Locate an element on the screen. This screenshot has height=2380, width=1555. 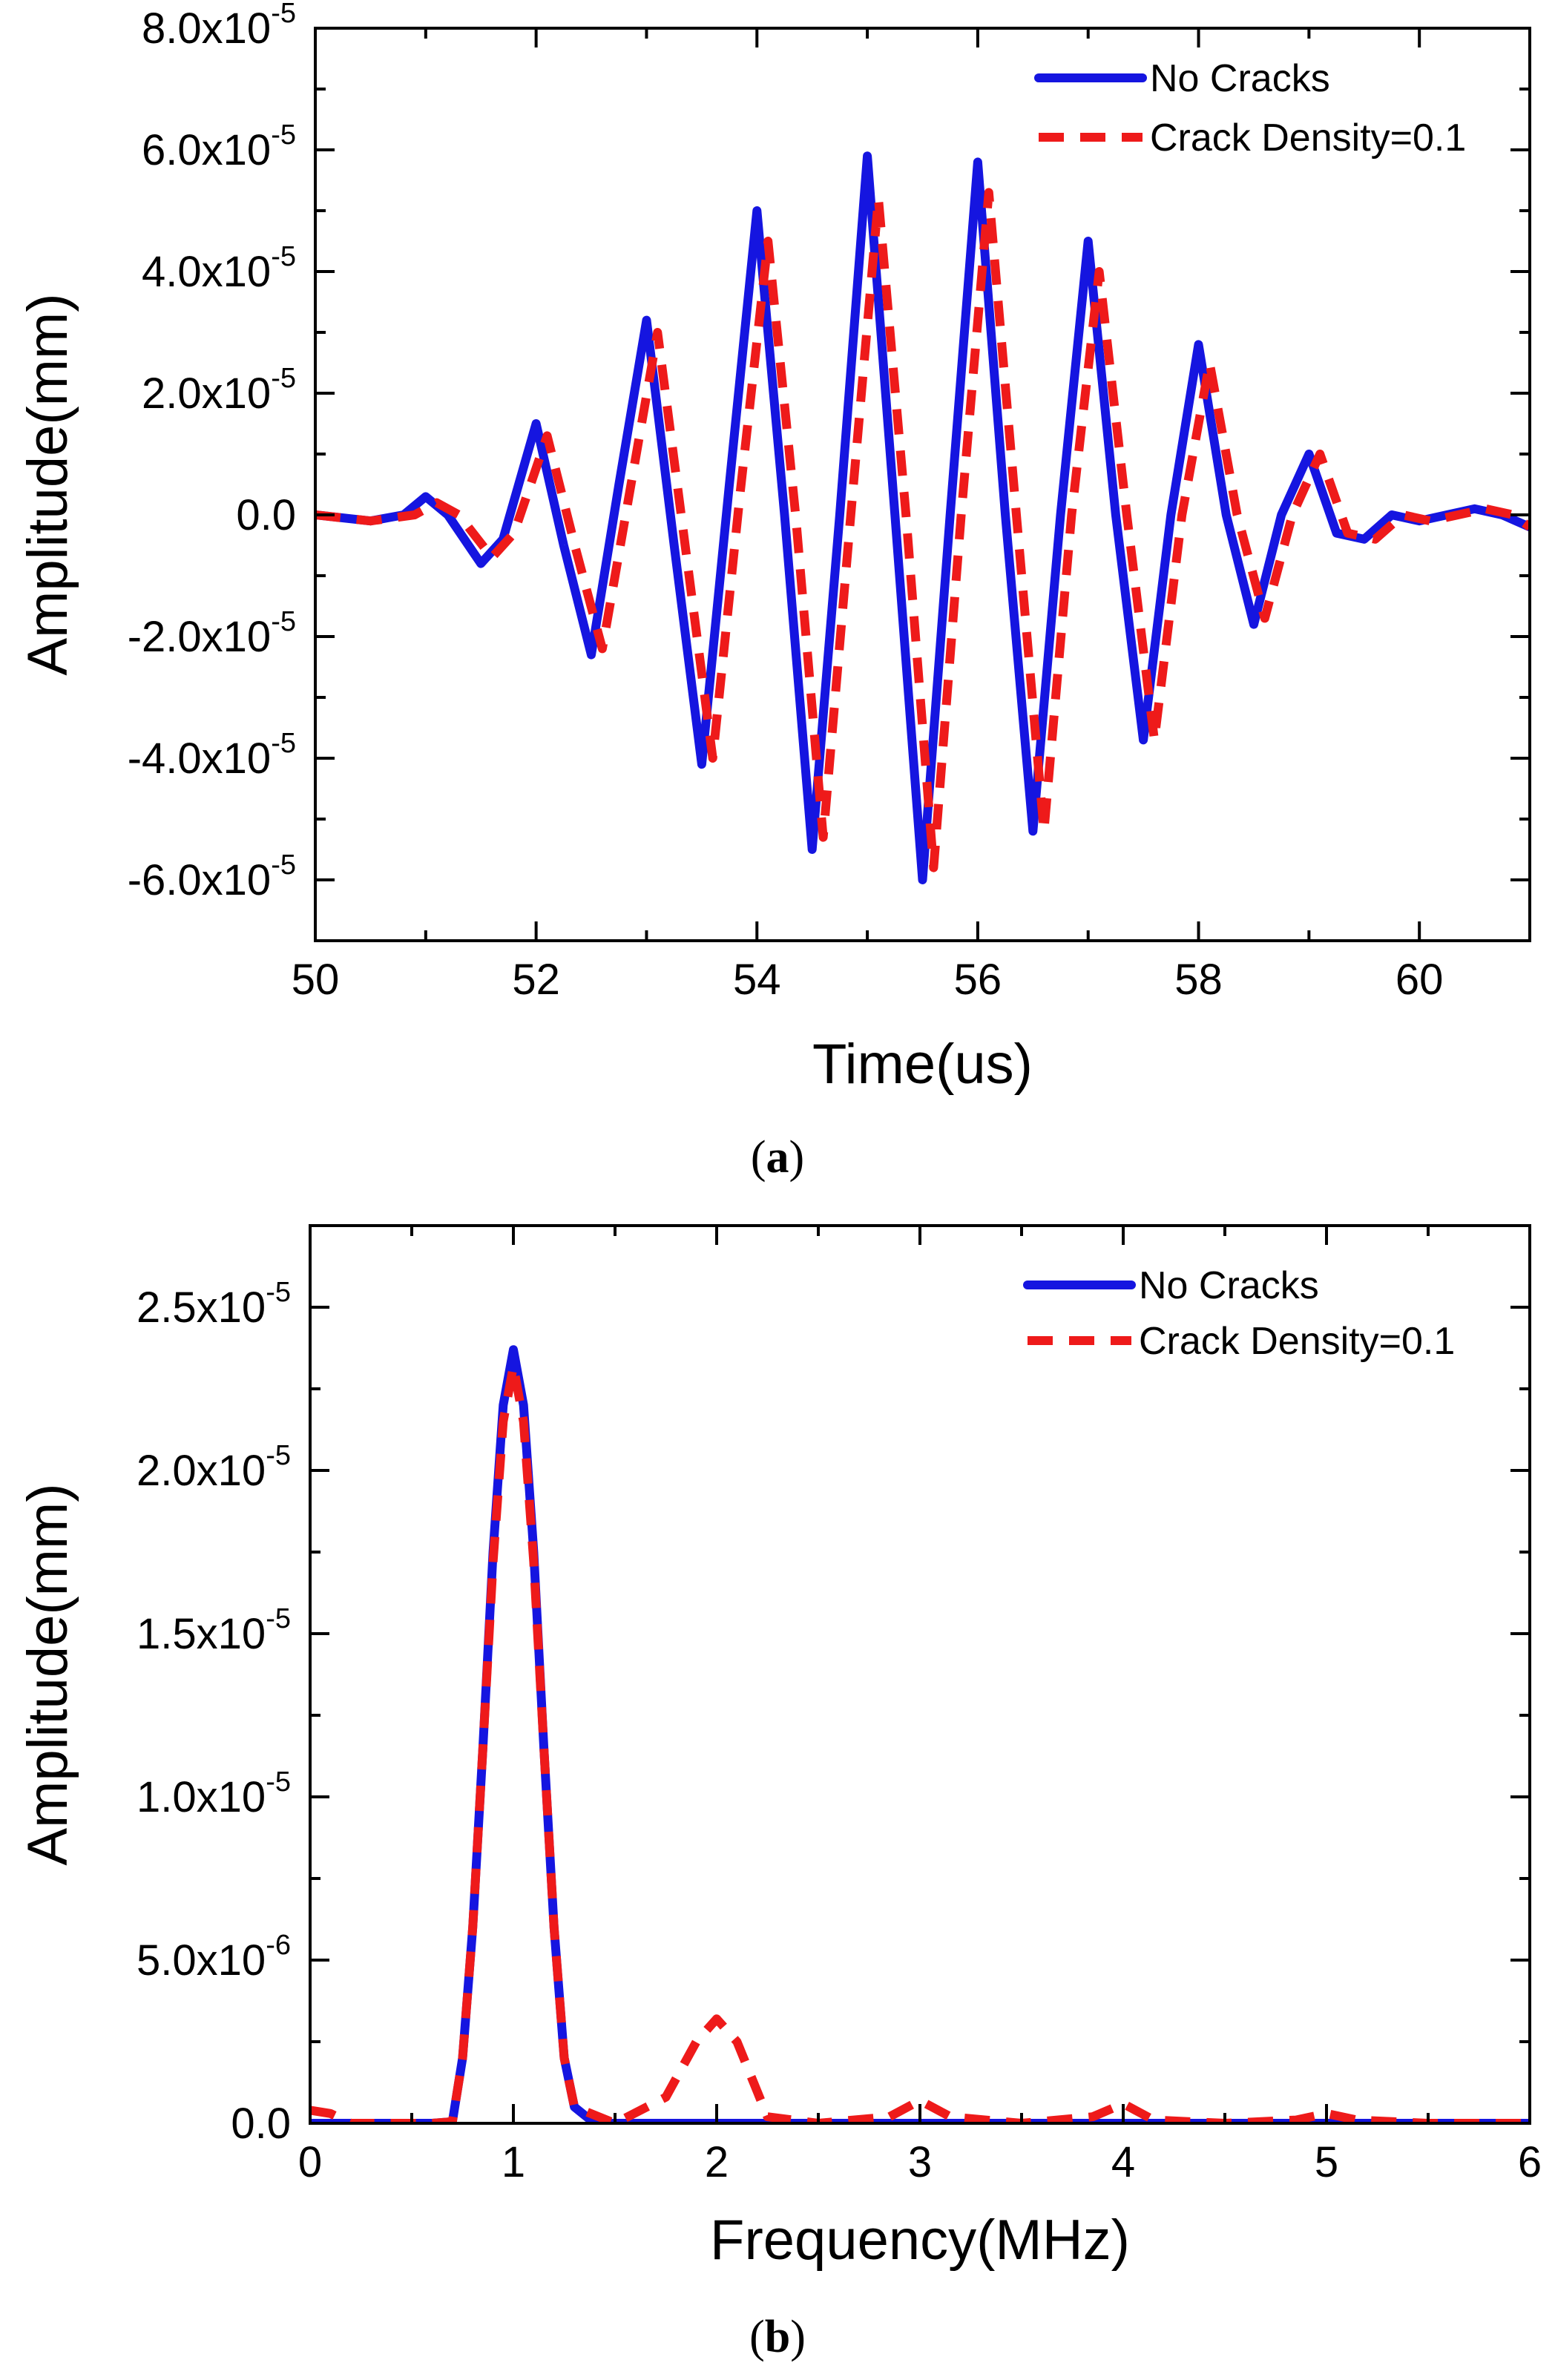
x-tick-label: 52 is located at coordinates (536, 980).